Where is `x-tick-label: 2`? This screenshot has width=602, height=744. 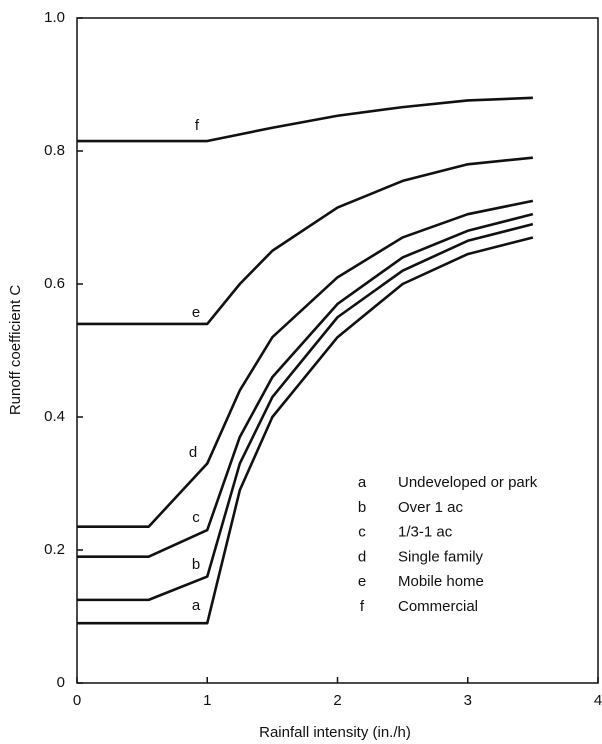 x-tick-label: 2 is located at coordinates (337, 700).